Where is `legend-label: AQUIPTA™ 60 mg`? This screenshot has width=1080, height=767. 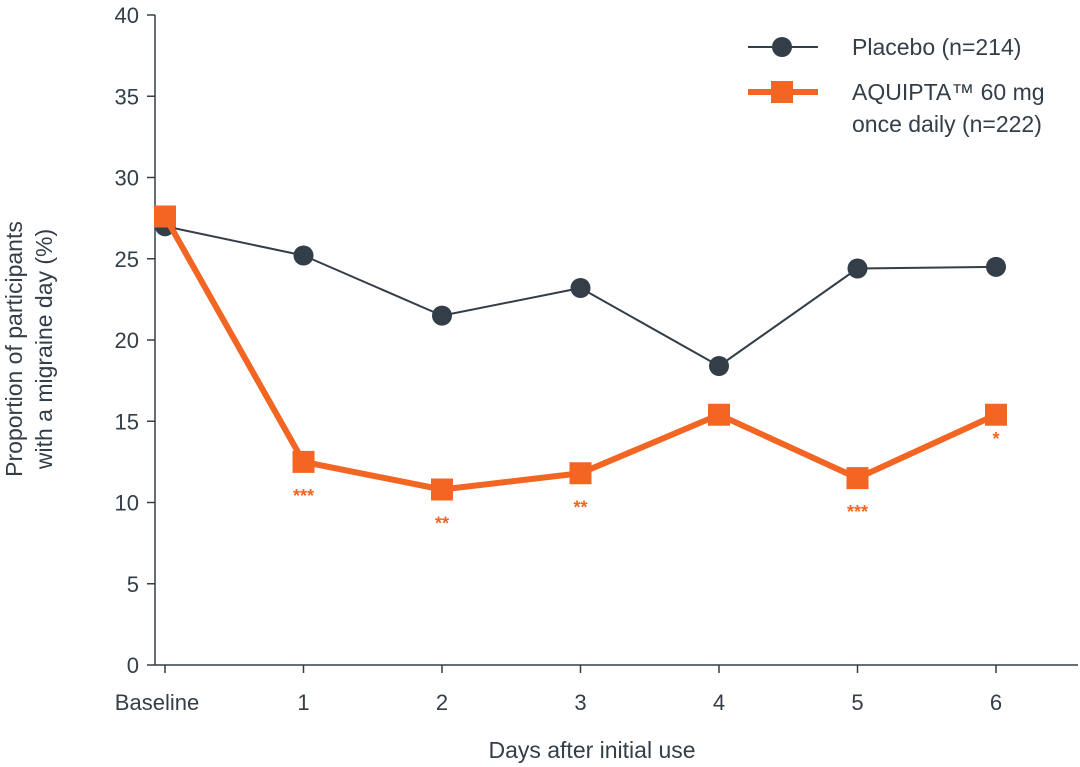
legend-label: AQUIPTA™ 60 mg is located at coordinates (948, 92).